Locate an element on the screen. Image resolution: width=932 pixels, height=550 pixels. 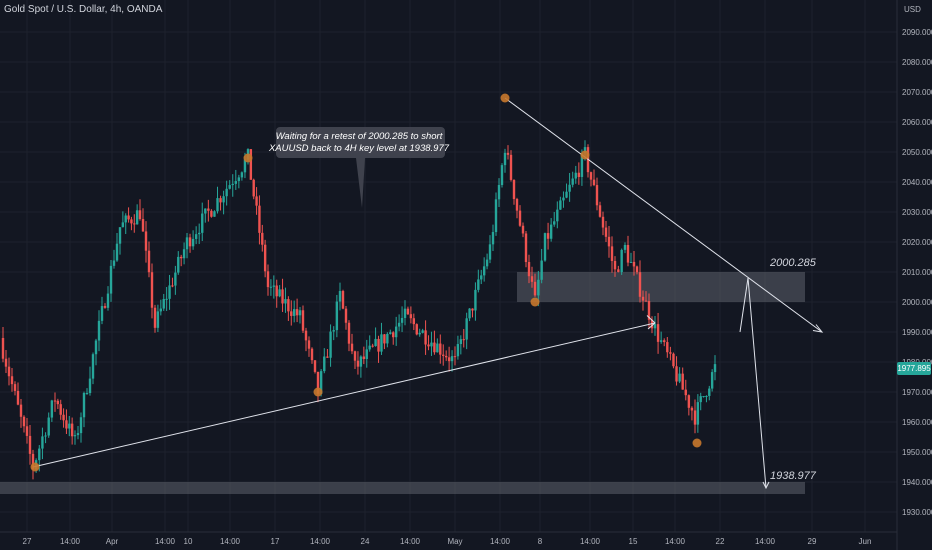
symbol-title: Gold Spot / U.S. Dollar, 4h, OANDA is located at coordinates (83, 9).